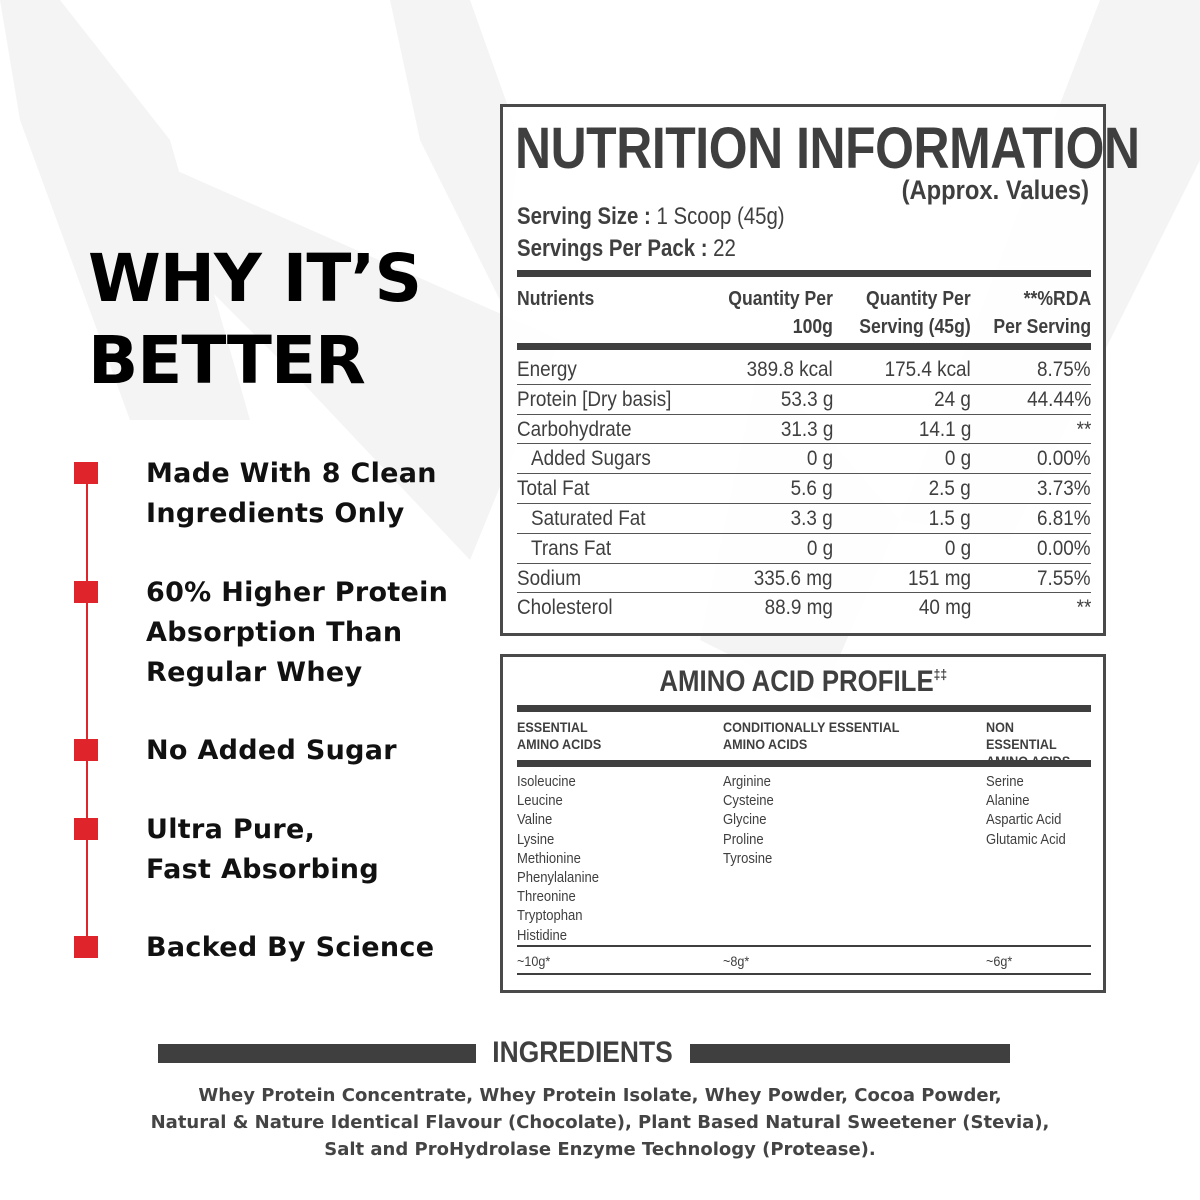 The height and width of the screenshot is (1200, 1200). Describe the element at coordinates (804, 549) in the screenshot. I see `table-row: Trans Fat 0 g 0 g 0.00%` at that location.